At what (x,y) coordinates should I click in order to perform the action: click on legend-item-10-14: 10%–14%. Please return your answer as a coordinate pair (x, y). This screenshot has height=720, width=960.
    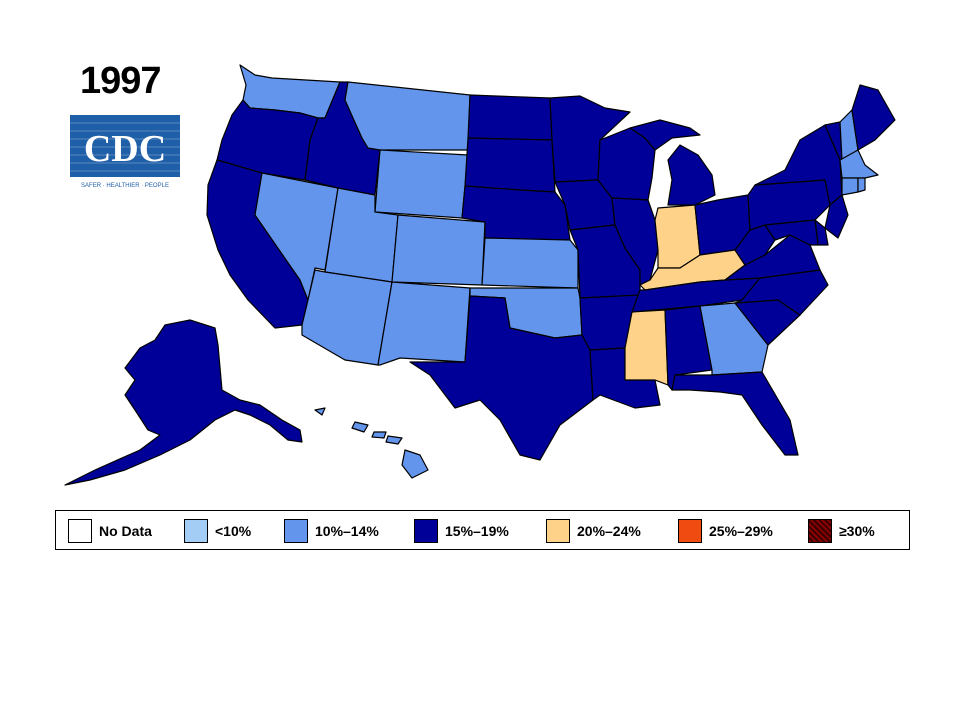
    Looking at the image, I should click on (331, 531).